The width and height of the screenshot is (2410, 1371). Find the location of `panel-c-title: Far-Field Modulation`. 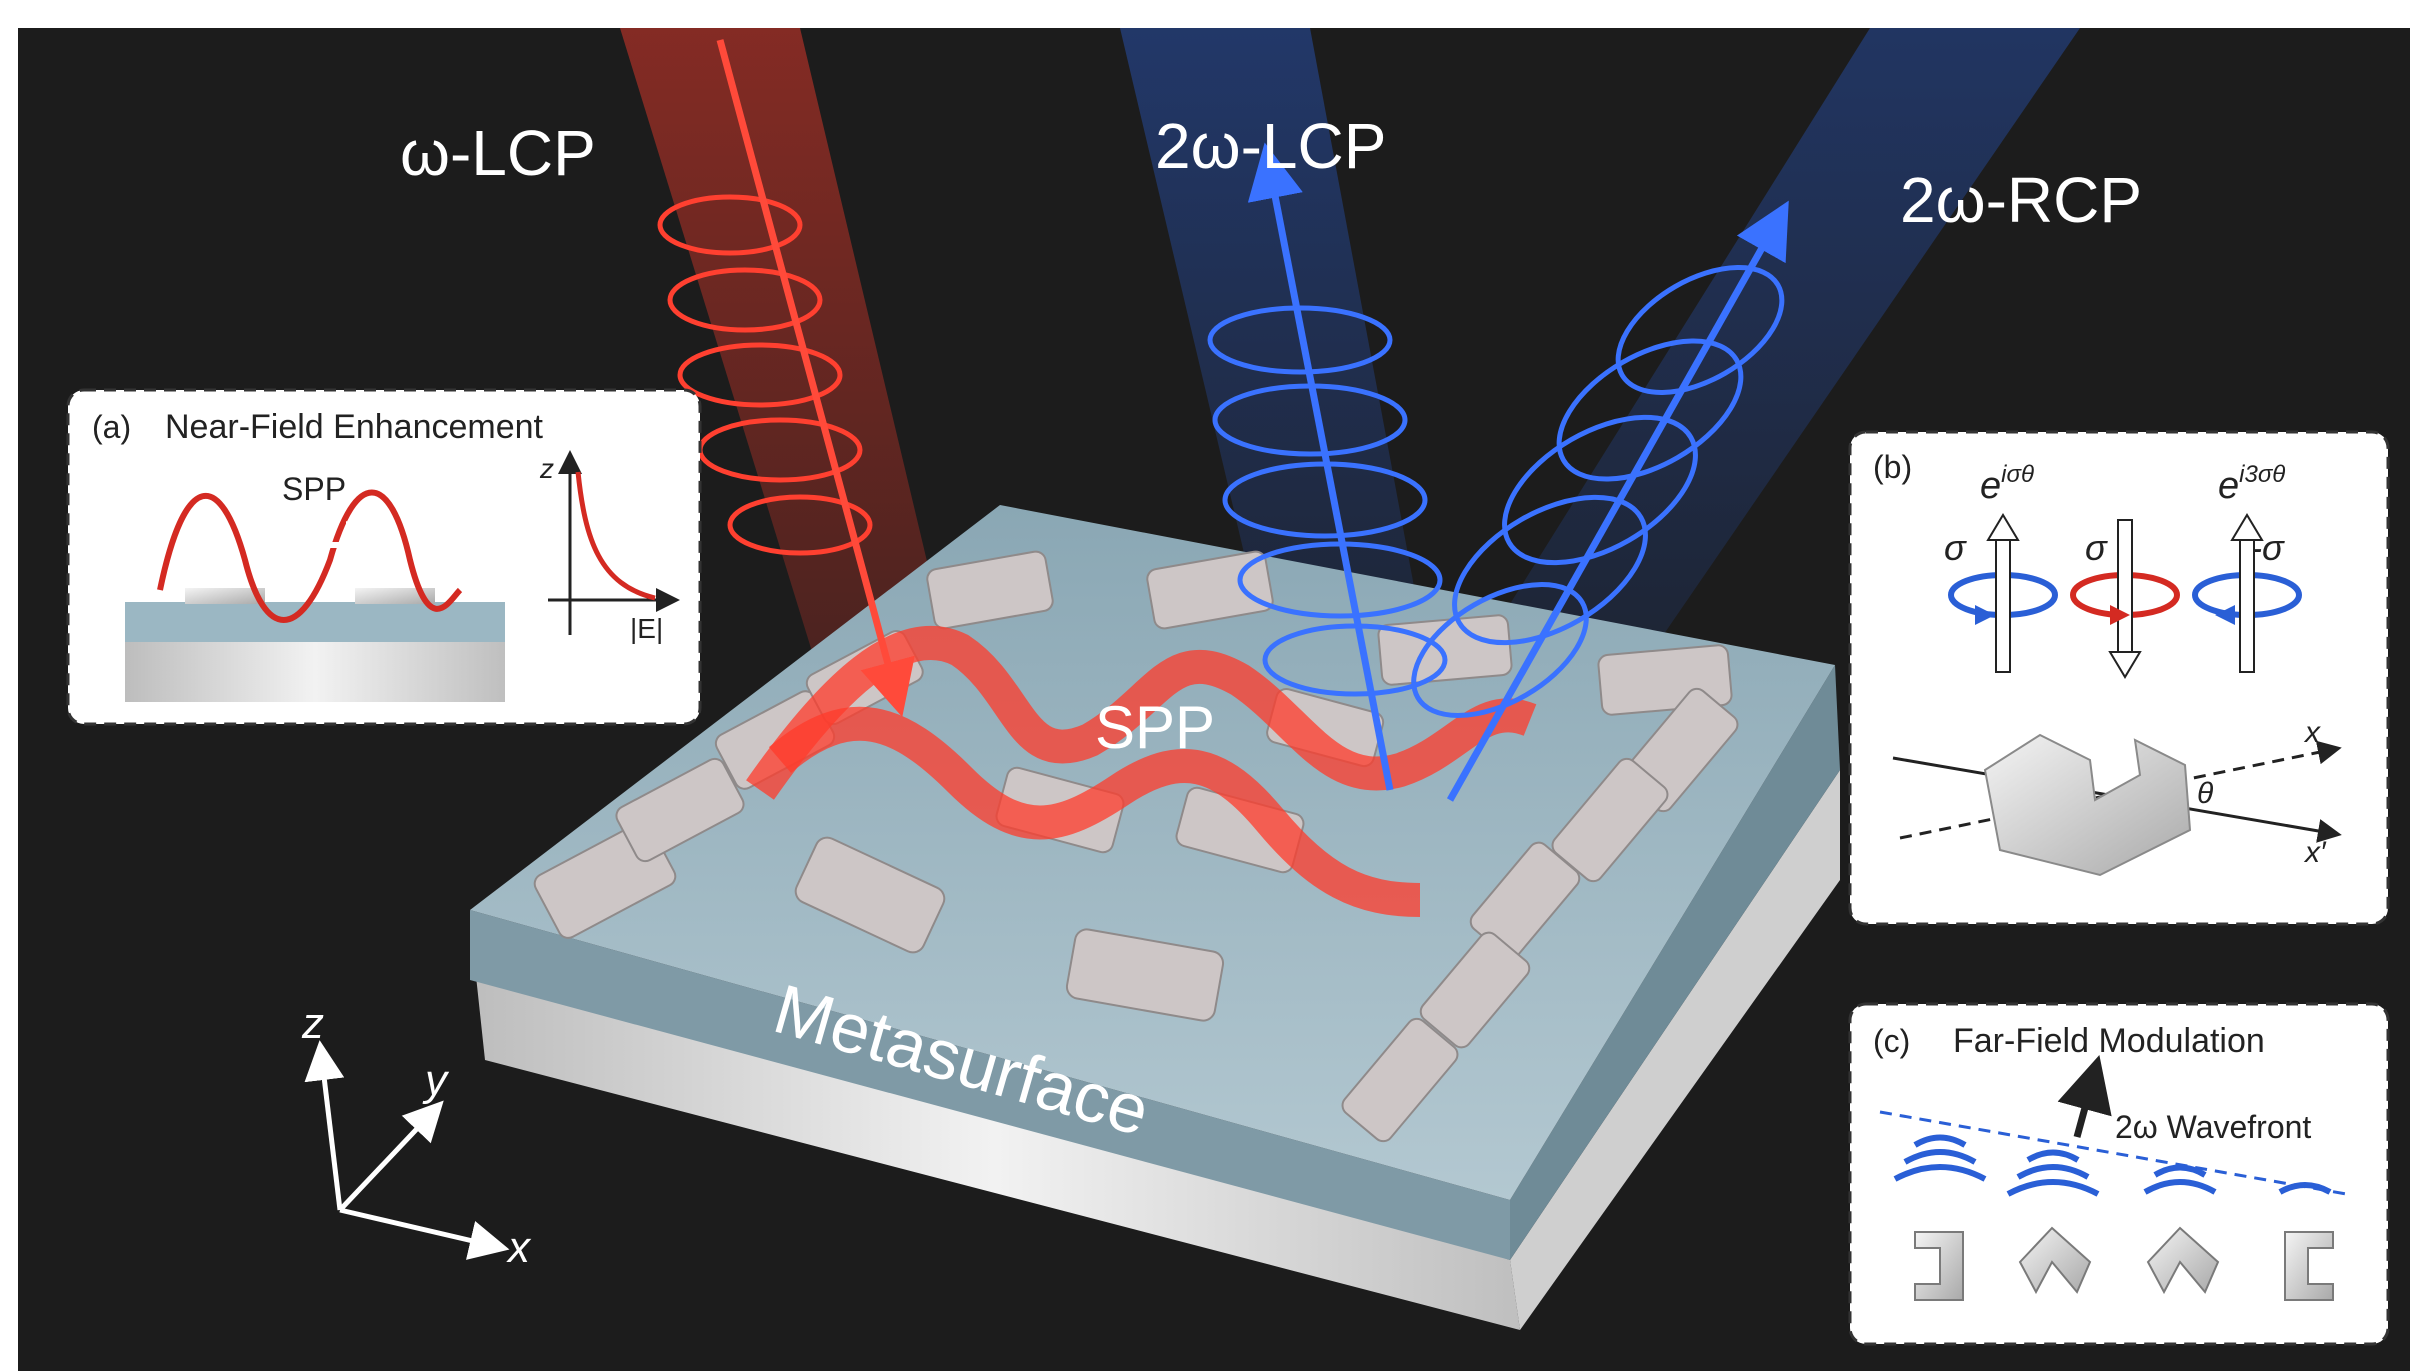

panel-c-title: Far-Field Modulation is located at coordinates (2109, 1041).